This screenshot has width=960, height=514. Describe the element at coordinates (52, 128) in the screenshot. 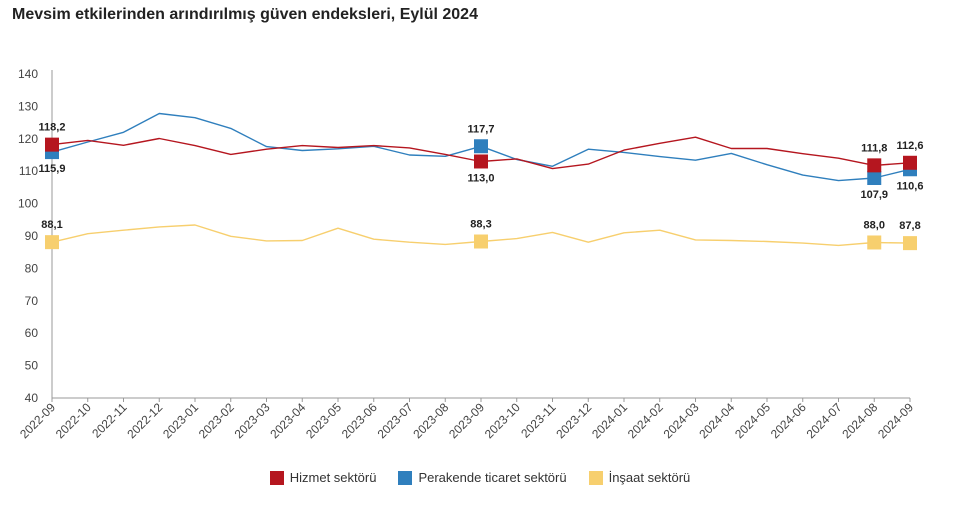

I see `data-label-hizmet: 118,2` at that location.